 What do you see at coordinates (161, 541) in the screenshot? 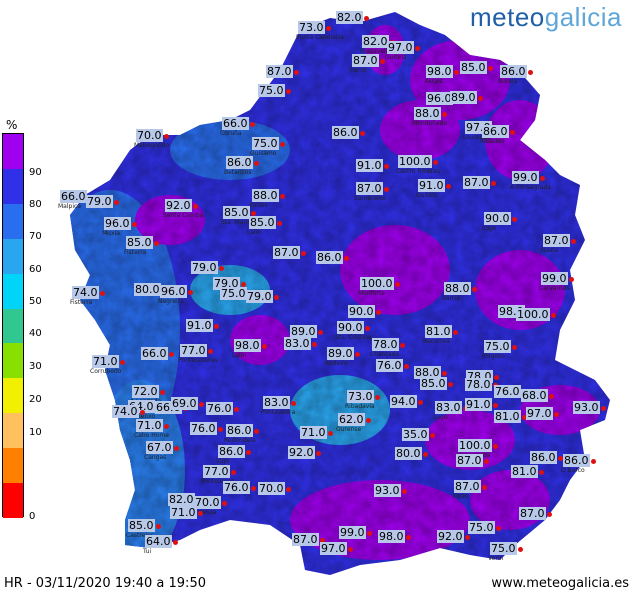
I see `station-marker: 64.0` at bounding box center [161, 541].